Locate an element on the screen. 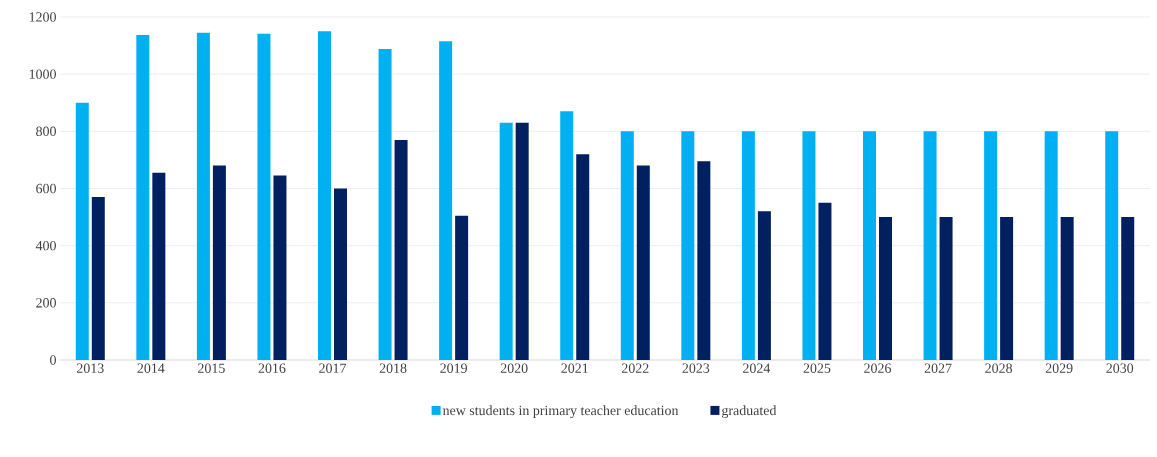 The image size is (1157, 457). y-tick-label: 400 is located at coordinates (45, 245).